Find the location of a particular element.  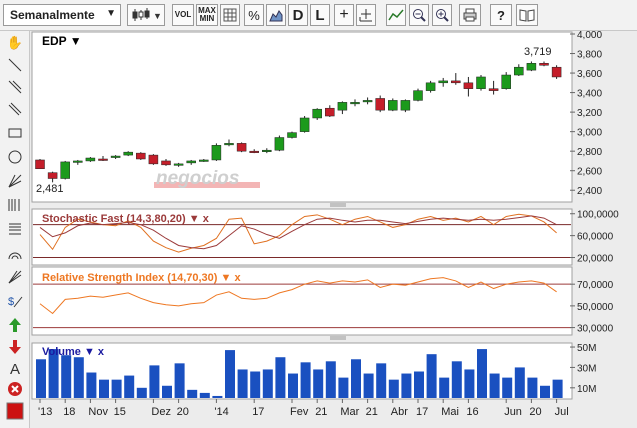

x-tick-label: Mar is located at coordinates (349, 412).